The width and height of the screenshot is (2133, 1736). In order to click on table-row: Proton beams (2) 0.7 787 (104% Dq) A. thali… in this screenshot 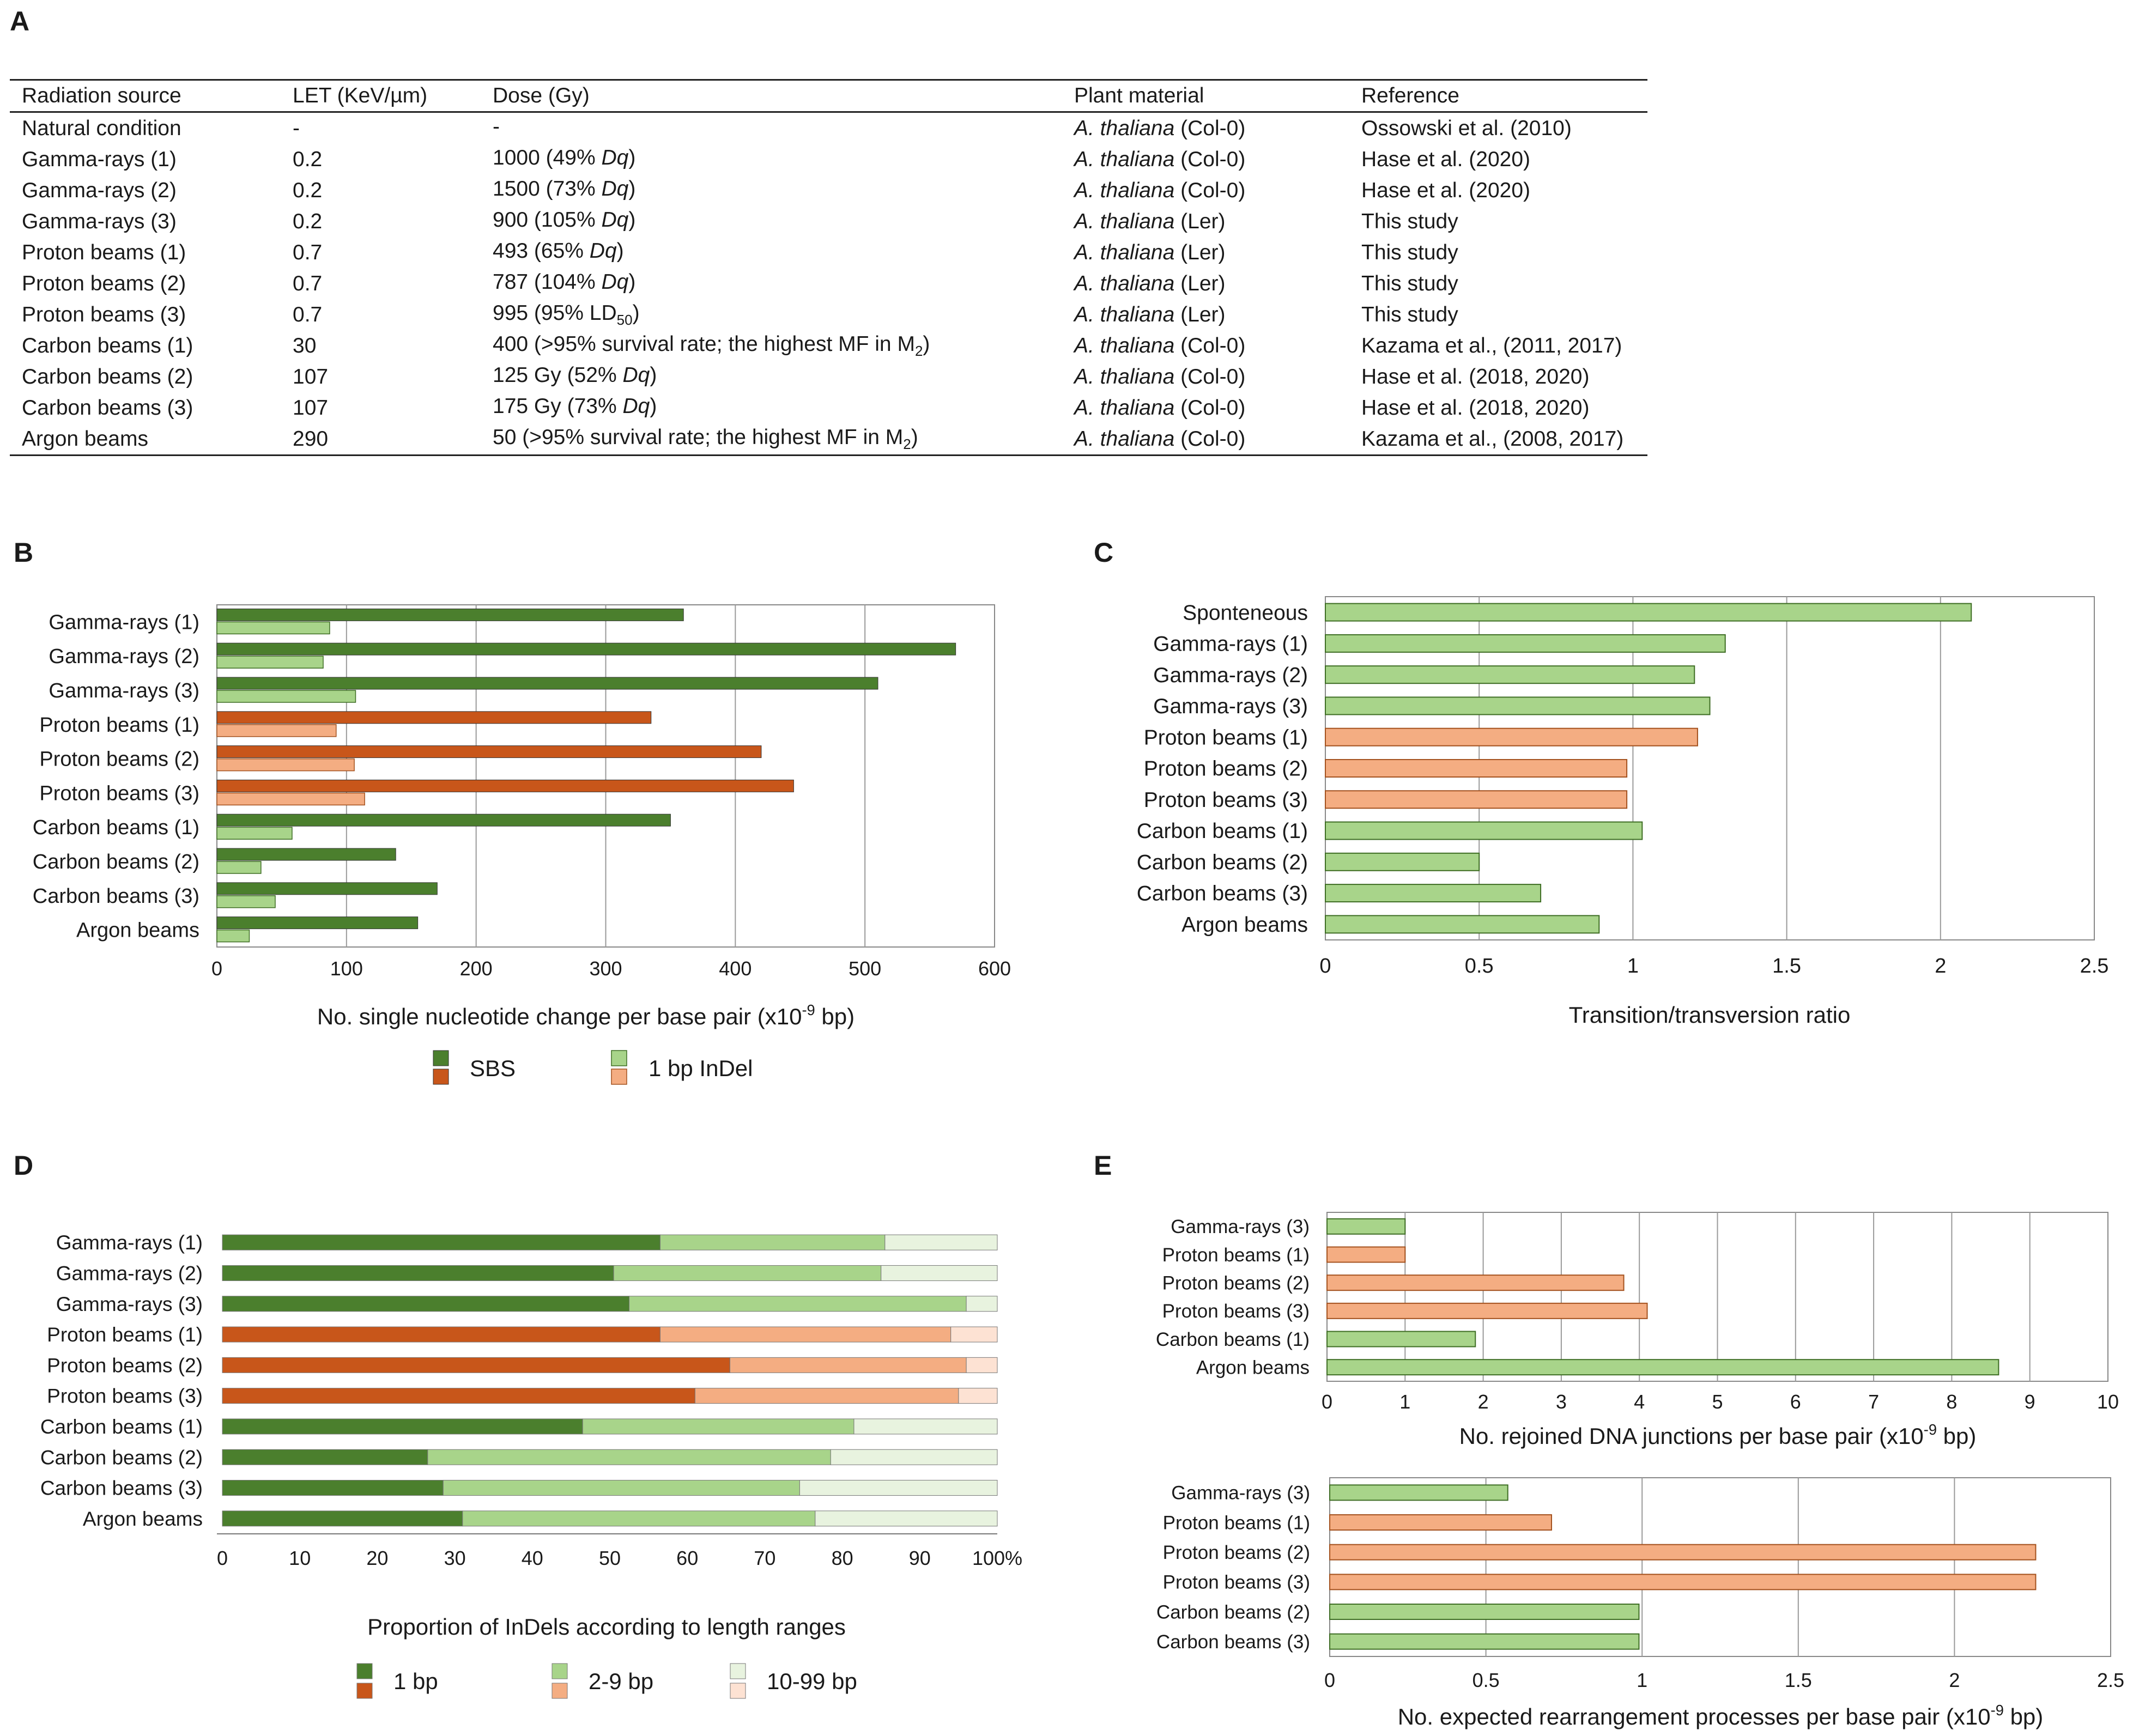, I will do `click(828, 283)`.